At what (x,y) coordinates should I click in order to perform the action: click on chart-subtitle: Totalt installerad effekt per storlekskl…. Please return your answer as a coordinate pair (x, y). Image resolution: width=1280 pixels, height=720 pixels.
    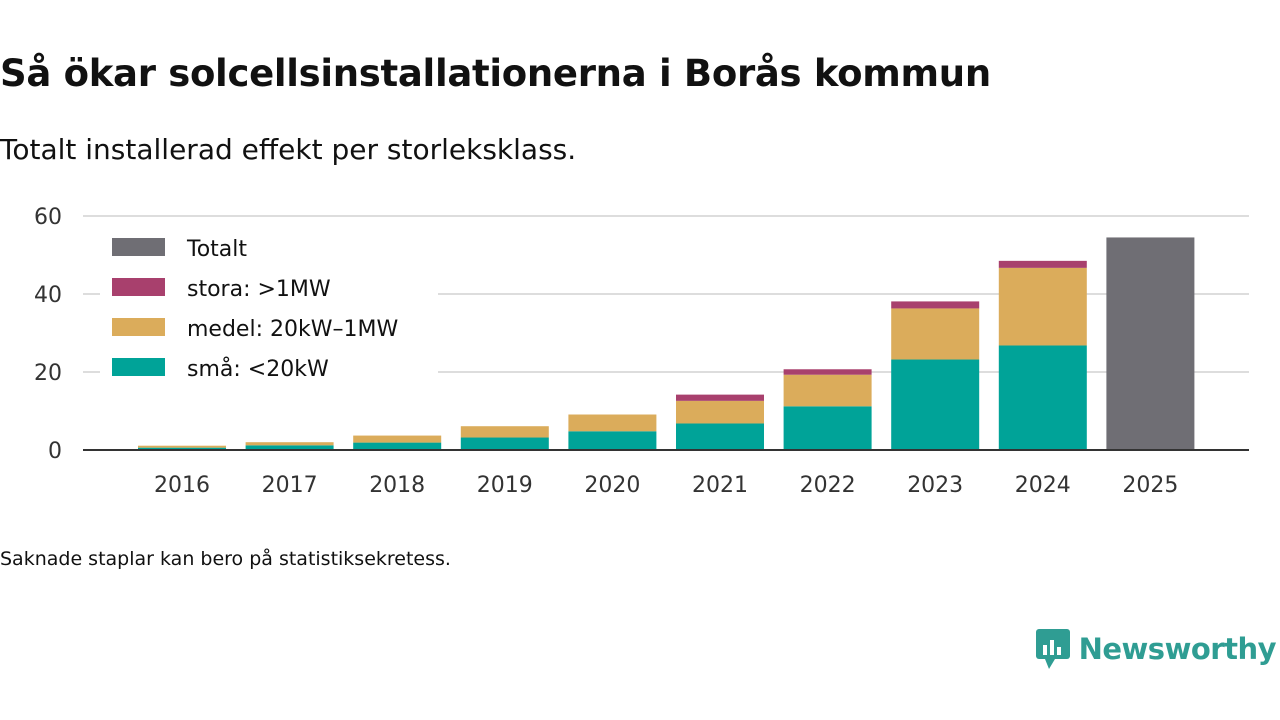
    Looking at the image, I should click on (288, 149).